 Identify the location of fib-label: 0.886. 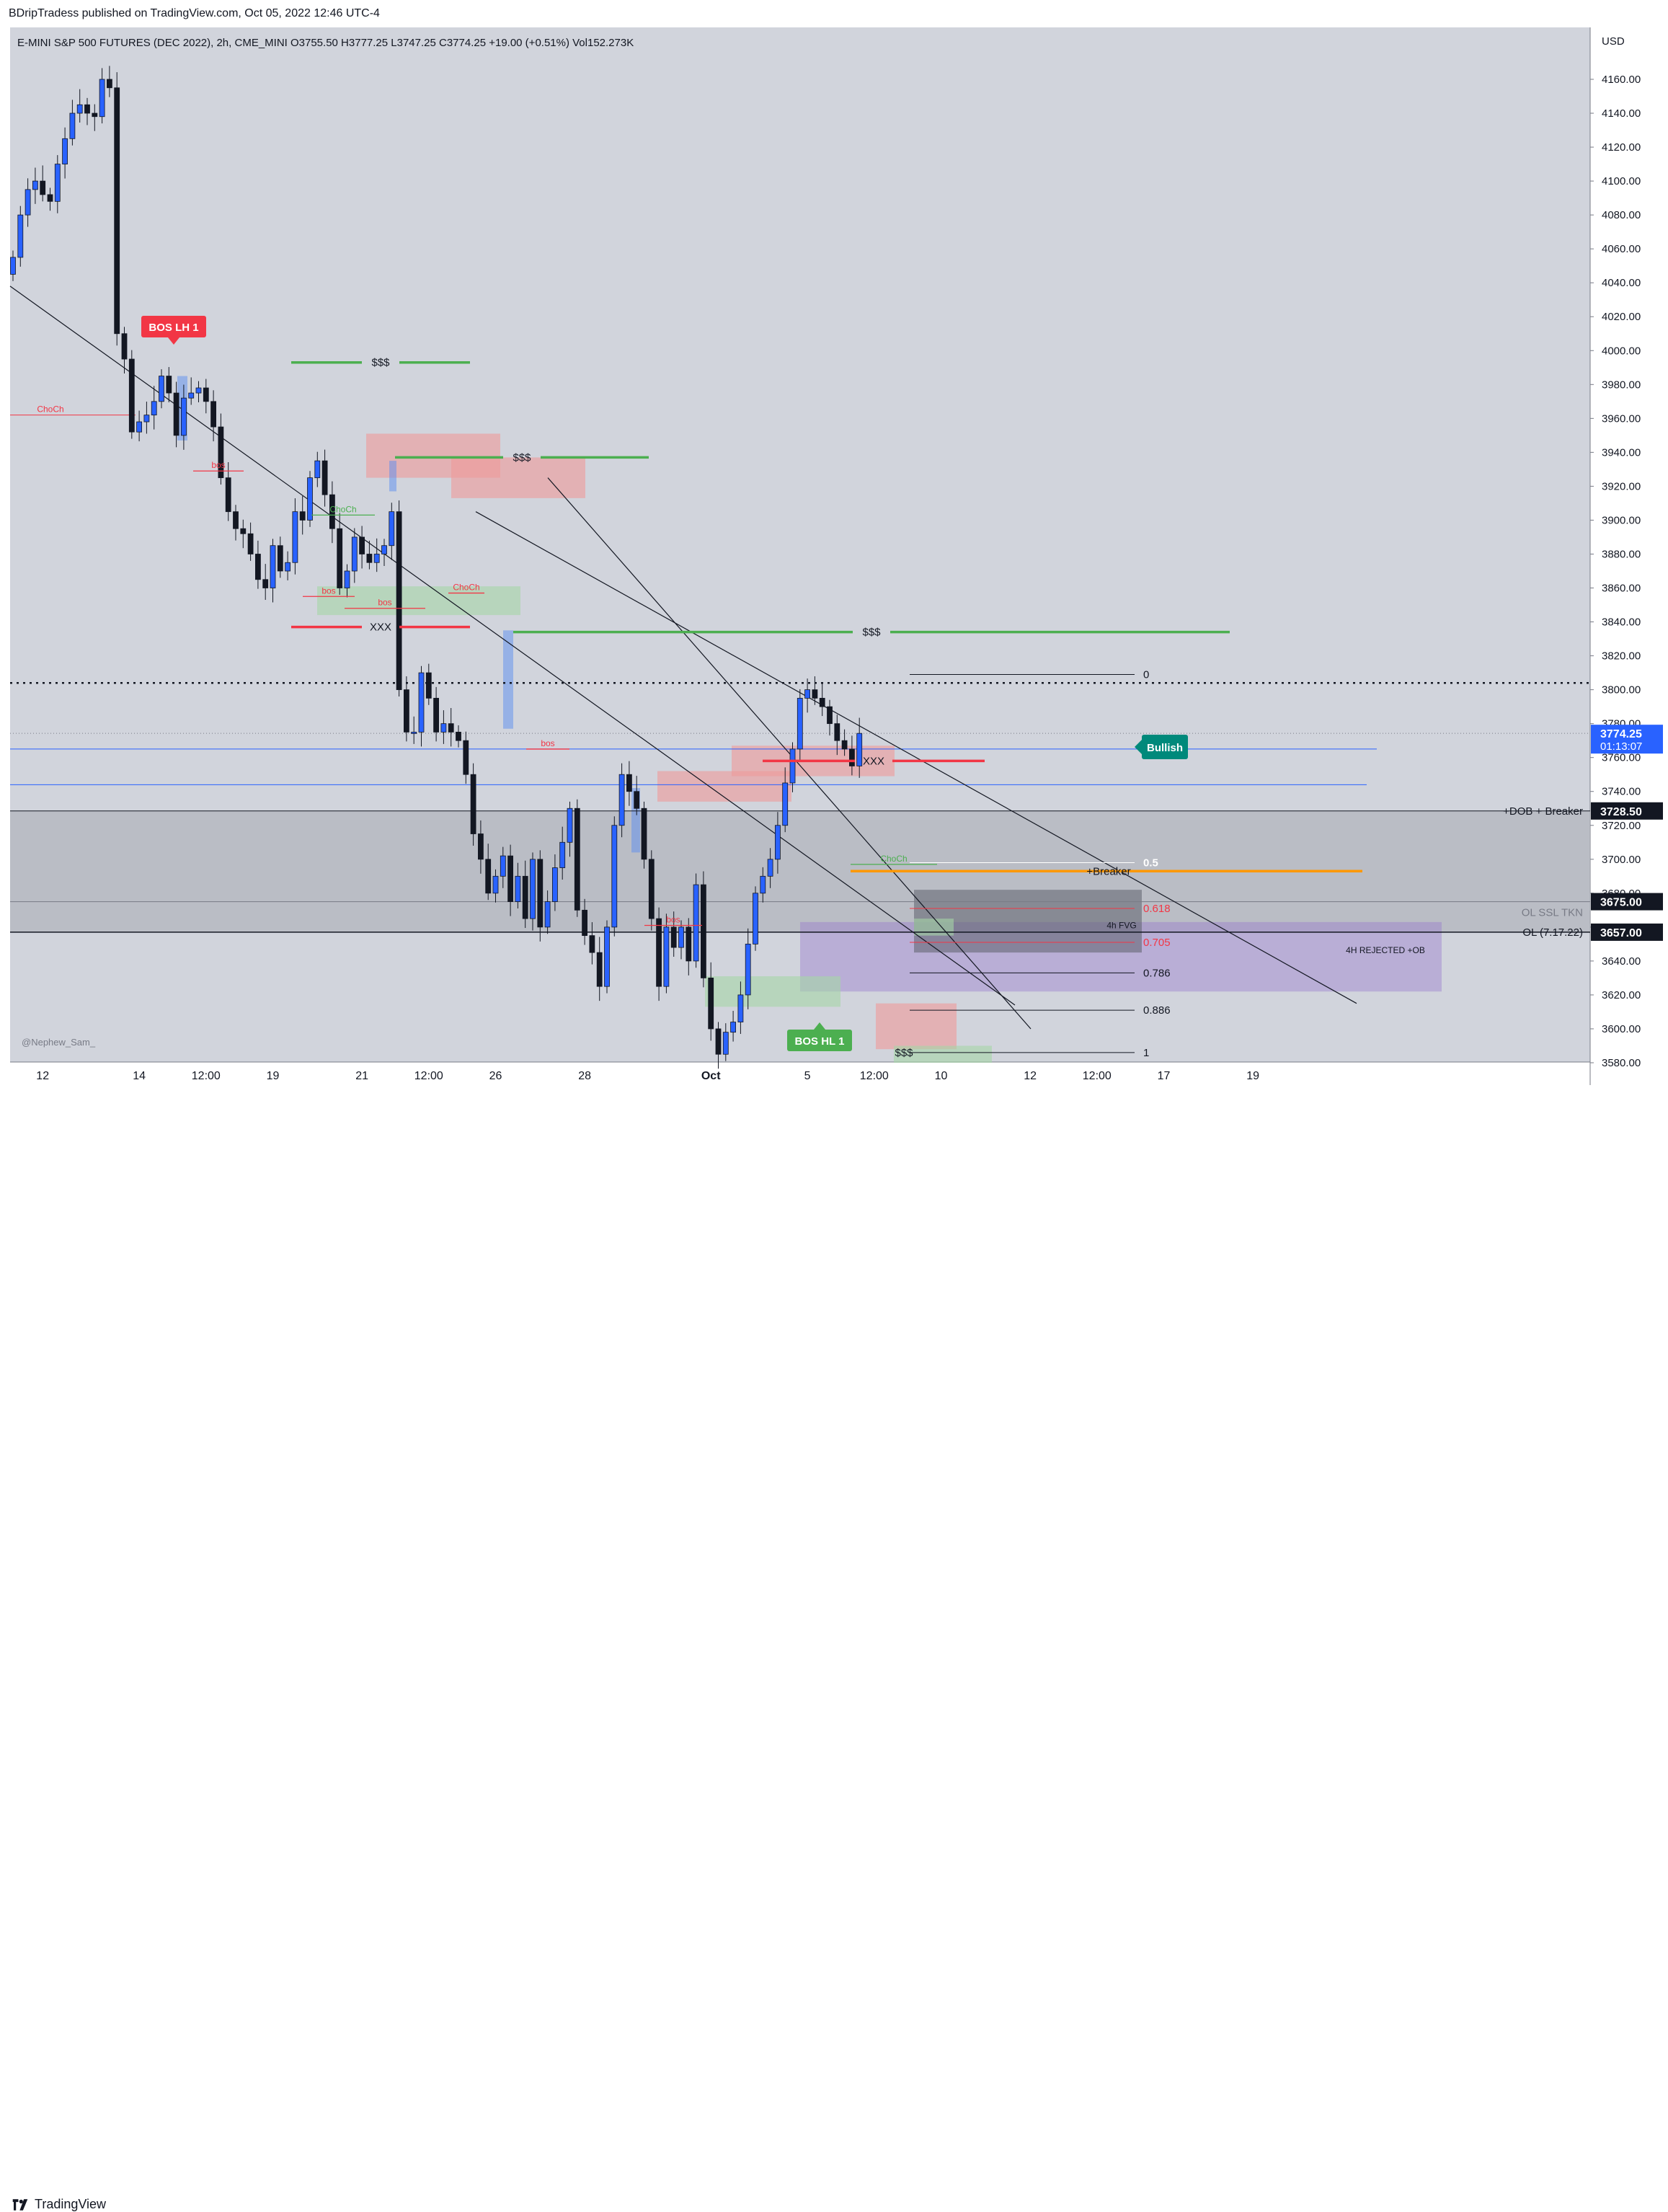
(1157, 1010).